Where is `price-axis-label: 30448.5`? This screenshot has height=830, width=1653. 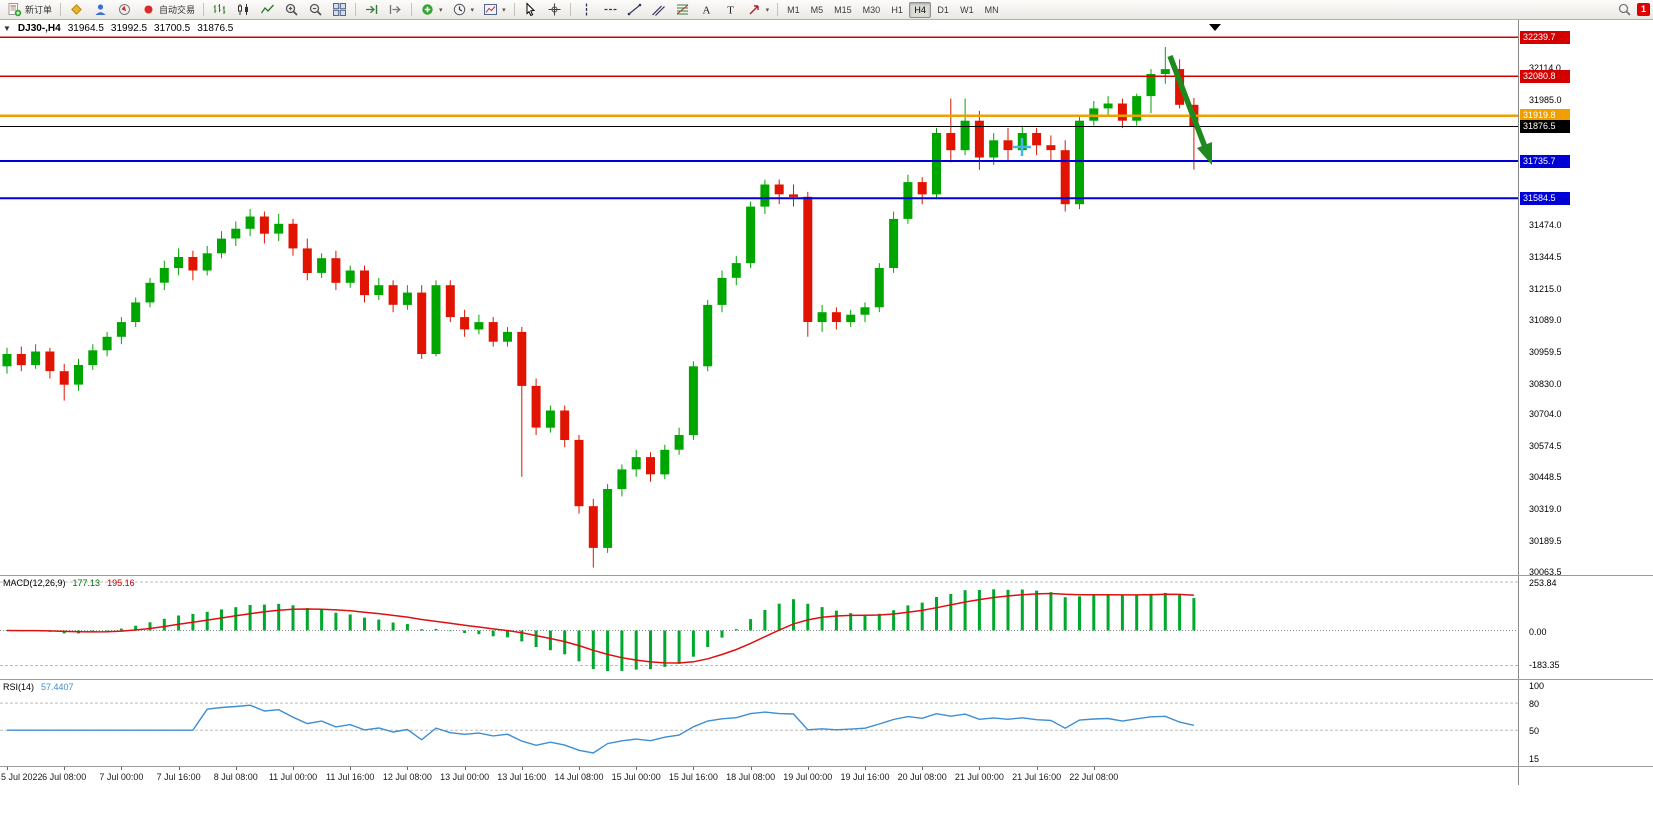 price-axis-label: 30448.5 is located at coordinates (1545, 477).